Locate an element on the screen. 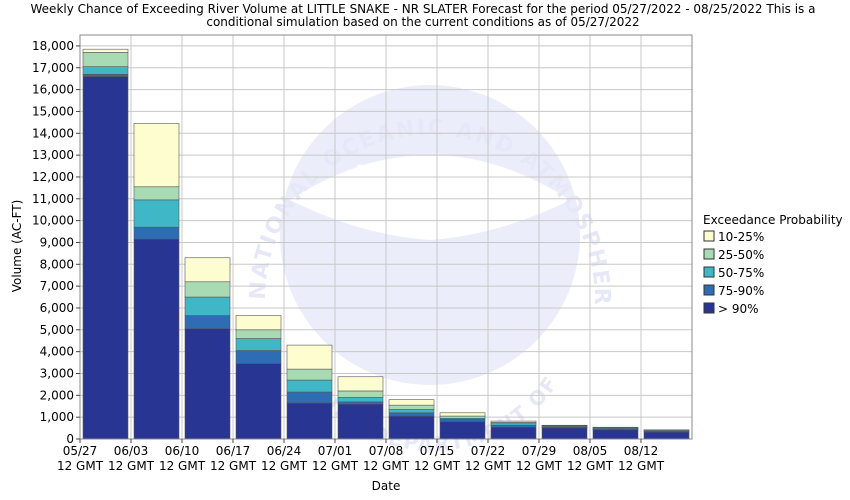 The height and width of the screenshot is (500, 850). x-tick-date: 06/17 is located at coordinates (233, 451).